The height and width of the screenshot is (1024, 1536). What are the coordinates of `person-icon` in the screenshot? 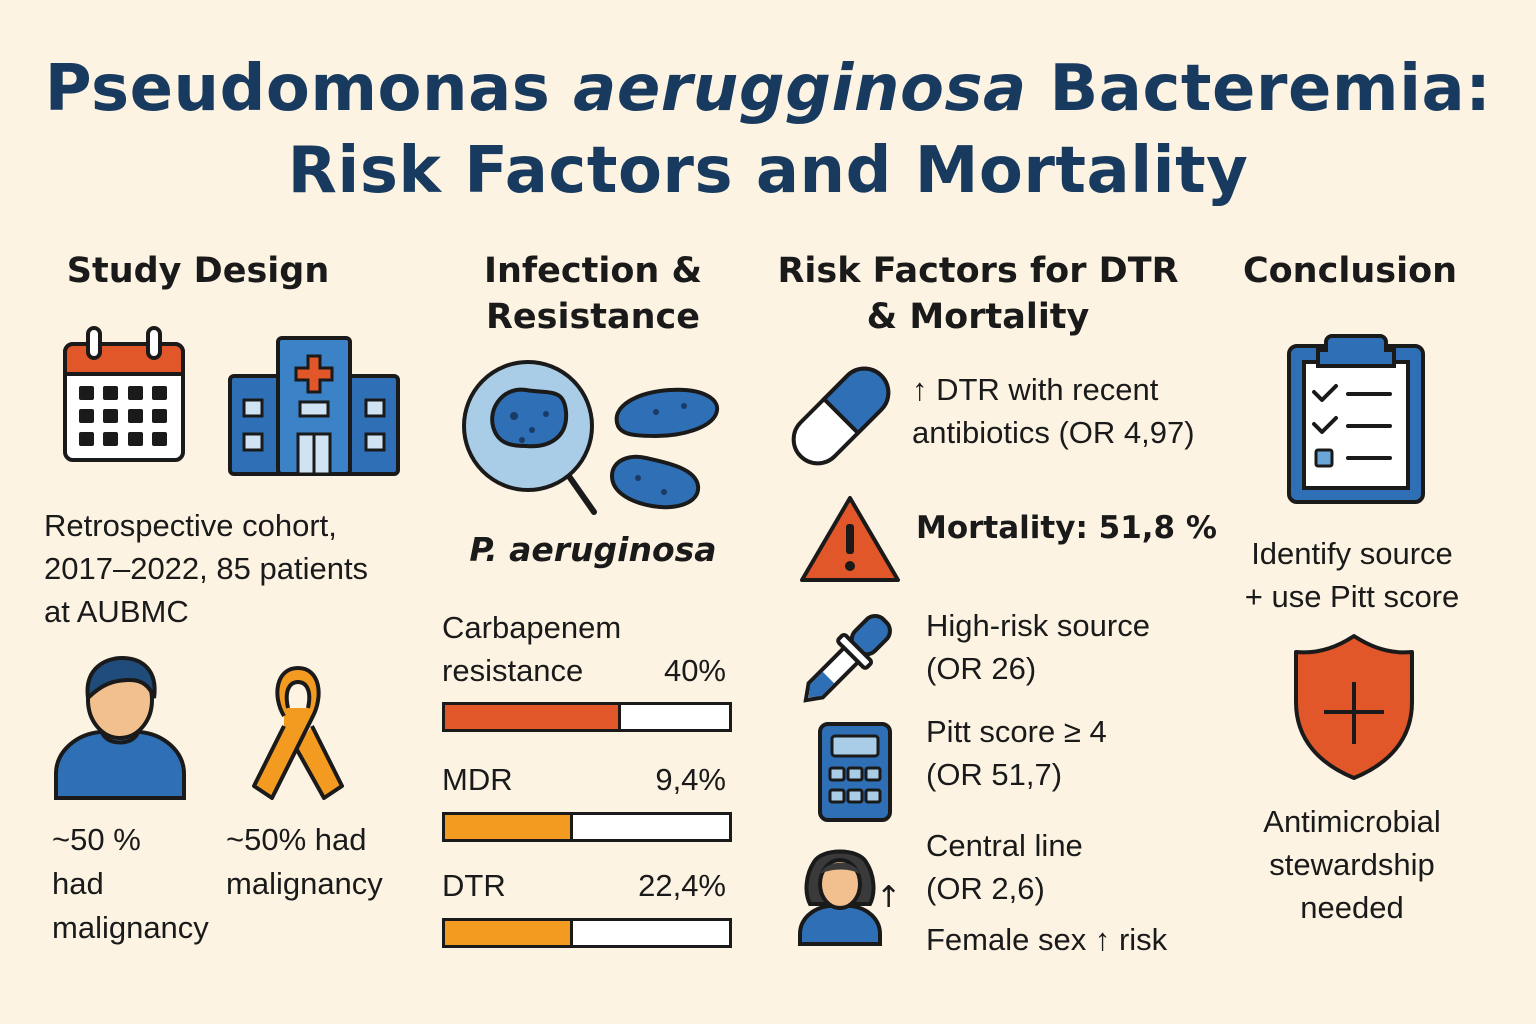 It's located at (120, 727).